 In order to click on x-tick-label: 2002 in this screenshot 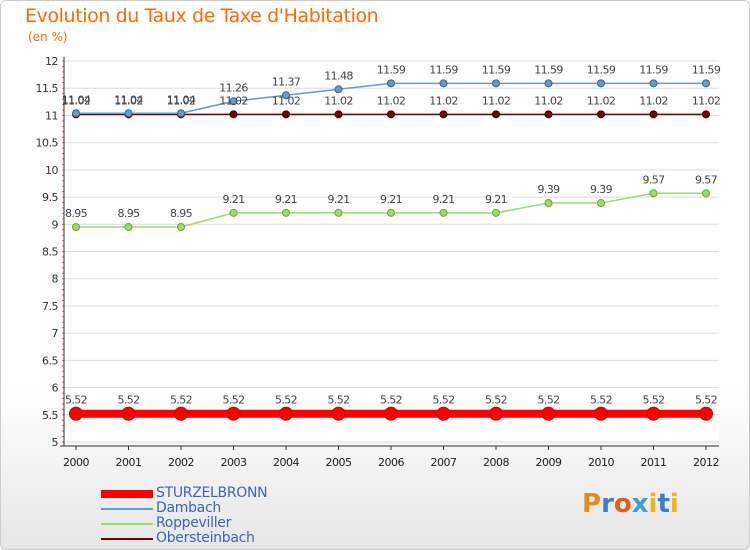, I will do `click(181, 462)`.